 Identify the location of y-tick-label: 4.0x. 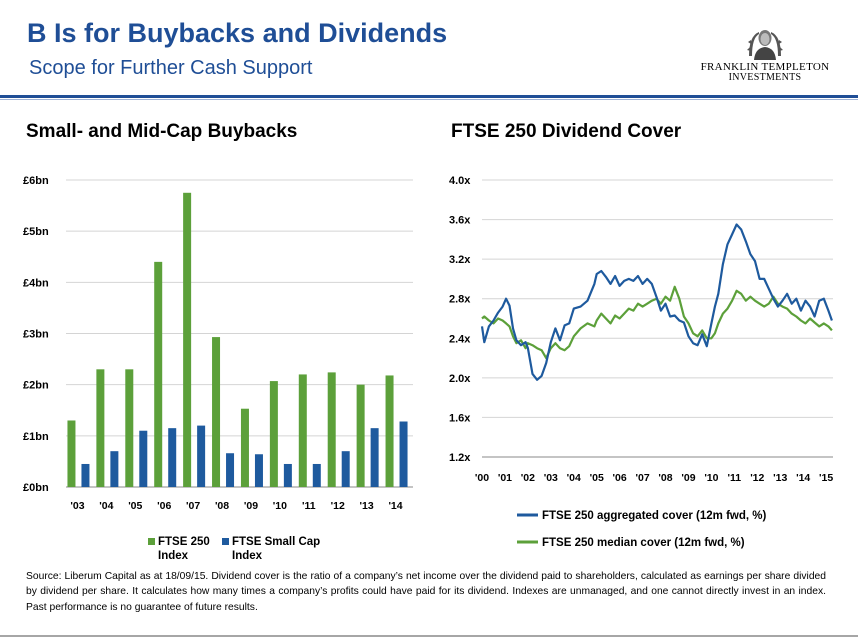
(460, 181).